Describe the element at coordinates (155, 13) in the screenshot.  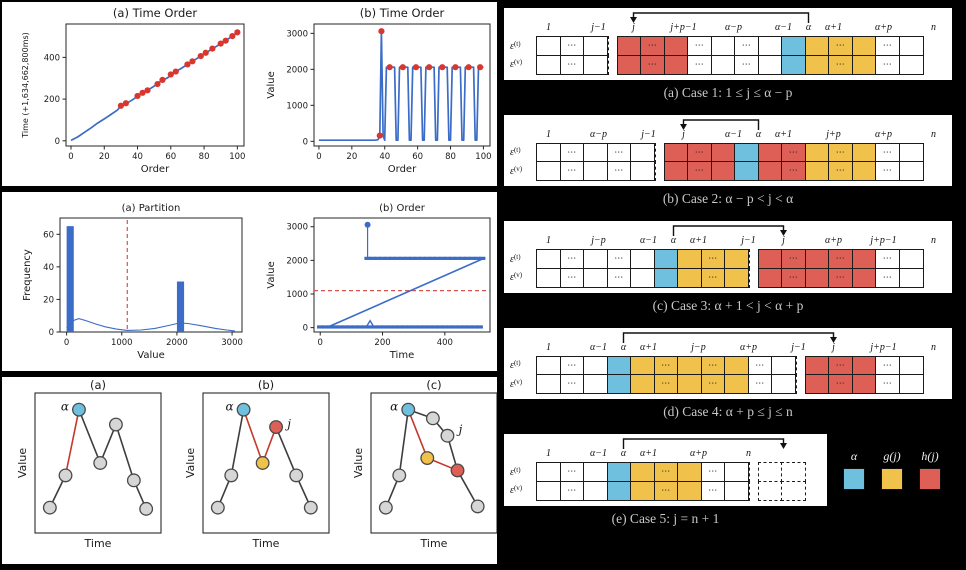
I see `chart-title: (a) Time Order` at that location.